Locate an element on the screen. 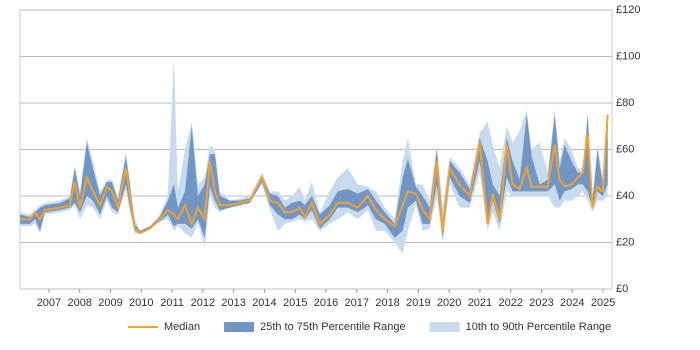 Image resolution: width=700 pixels, height=350 pixels. x-tick-label: 2010 is located at coordinates (141, 303).